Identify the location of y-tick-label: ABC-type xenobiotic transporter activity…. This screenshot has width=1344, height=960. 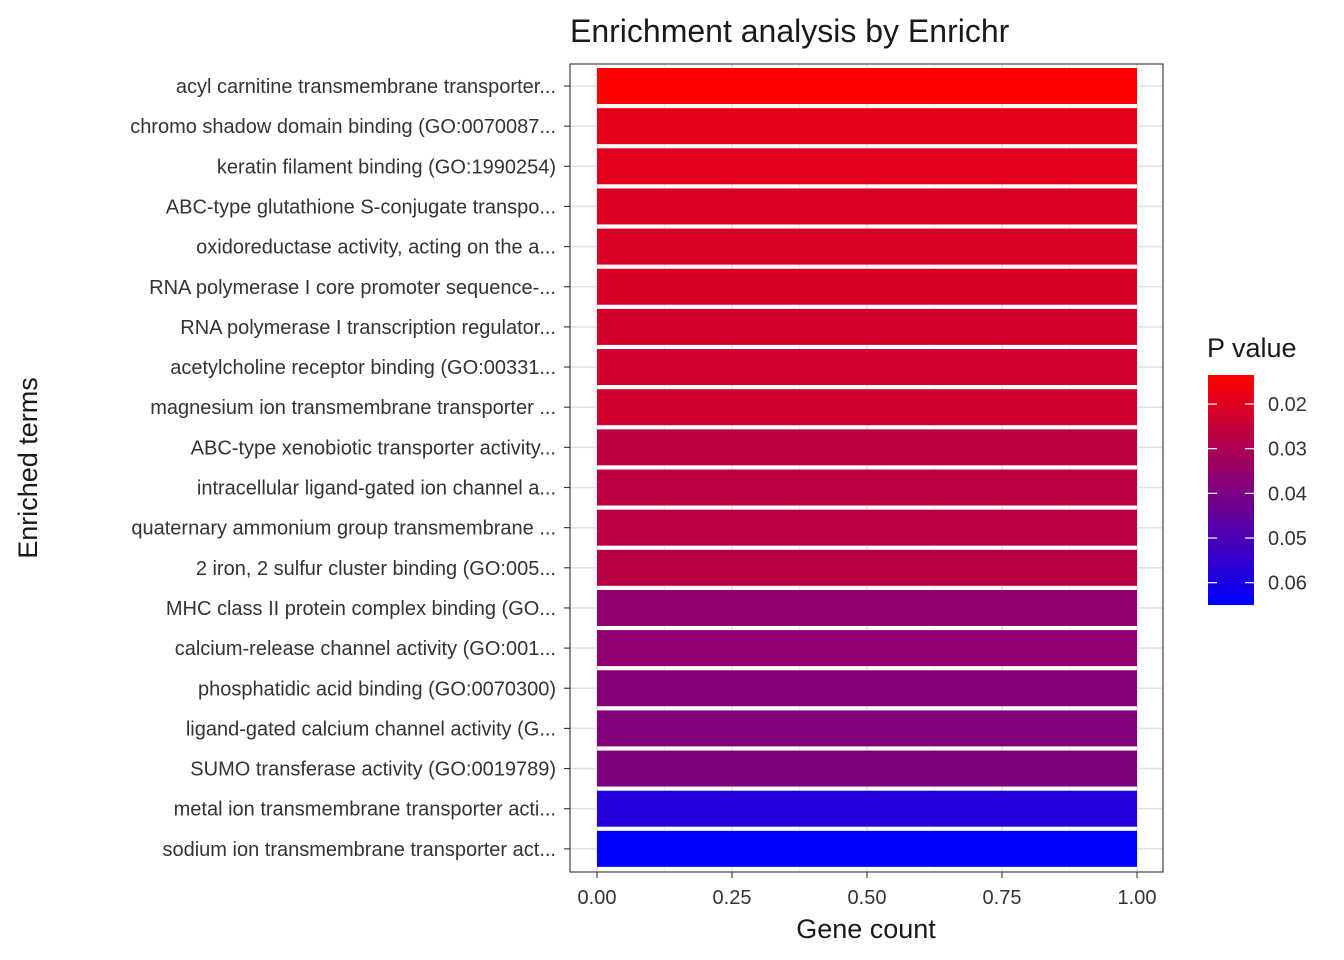
(373, 448).